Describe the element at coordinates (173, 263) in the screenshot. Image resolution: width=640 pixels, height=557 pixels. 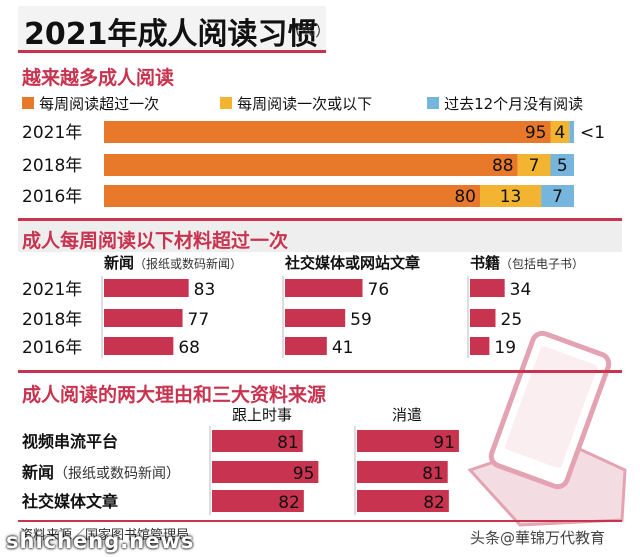
I see `column-header: 新闻（报纸或数码新闻）` at that location.